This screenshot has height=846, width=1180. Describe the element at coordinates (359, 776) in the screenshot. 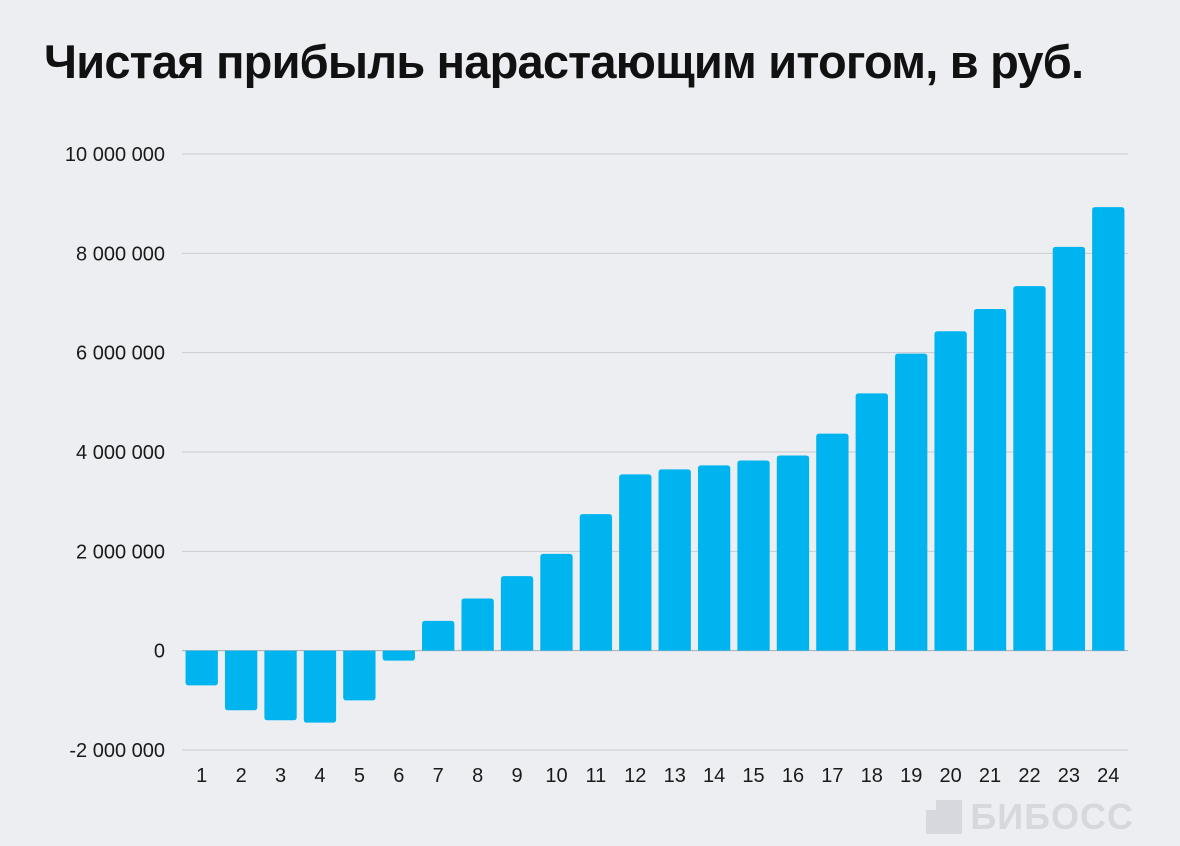

I see `x-tick-label: 5` at that location.